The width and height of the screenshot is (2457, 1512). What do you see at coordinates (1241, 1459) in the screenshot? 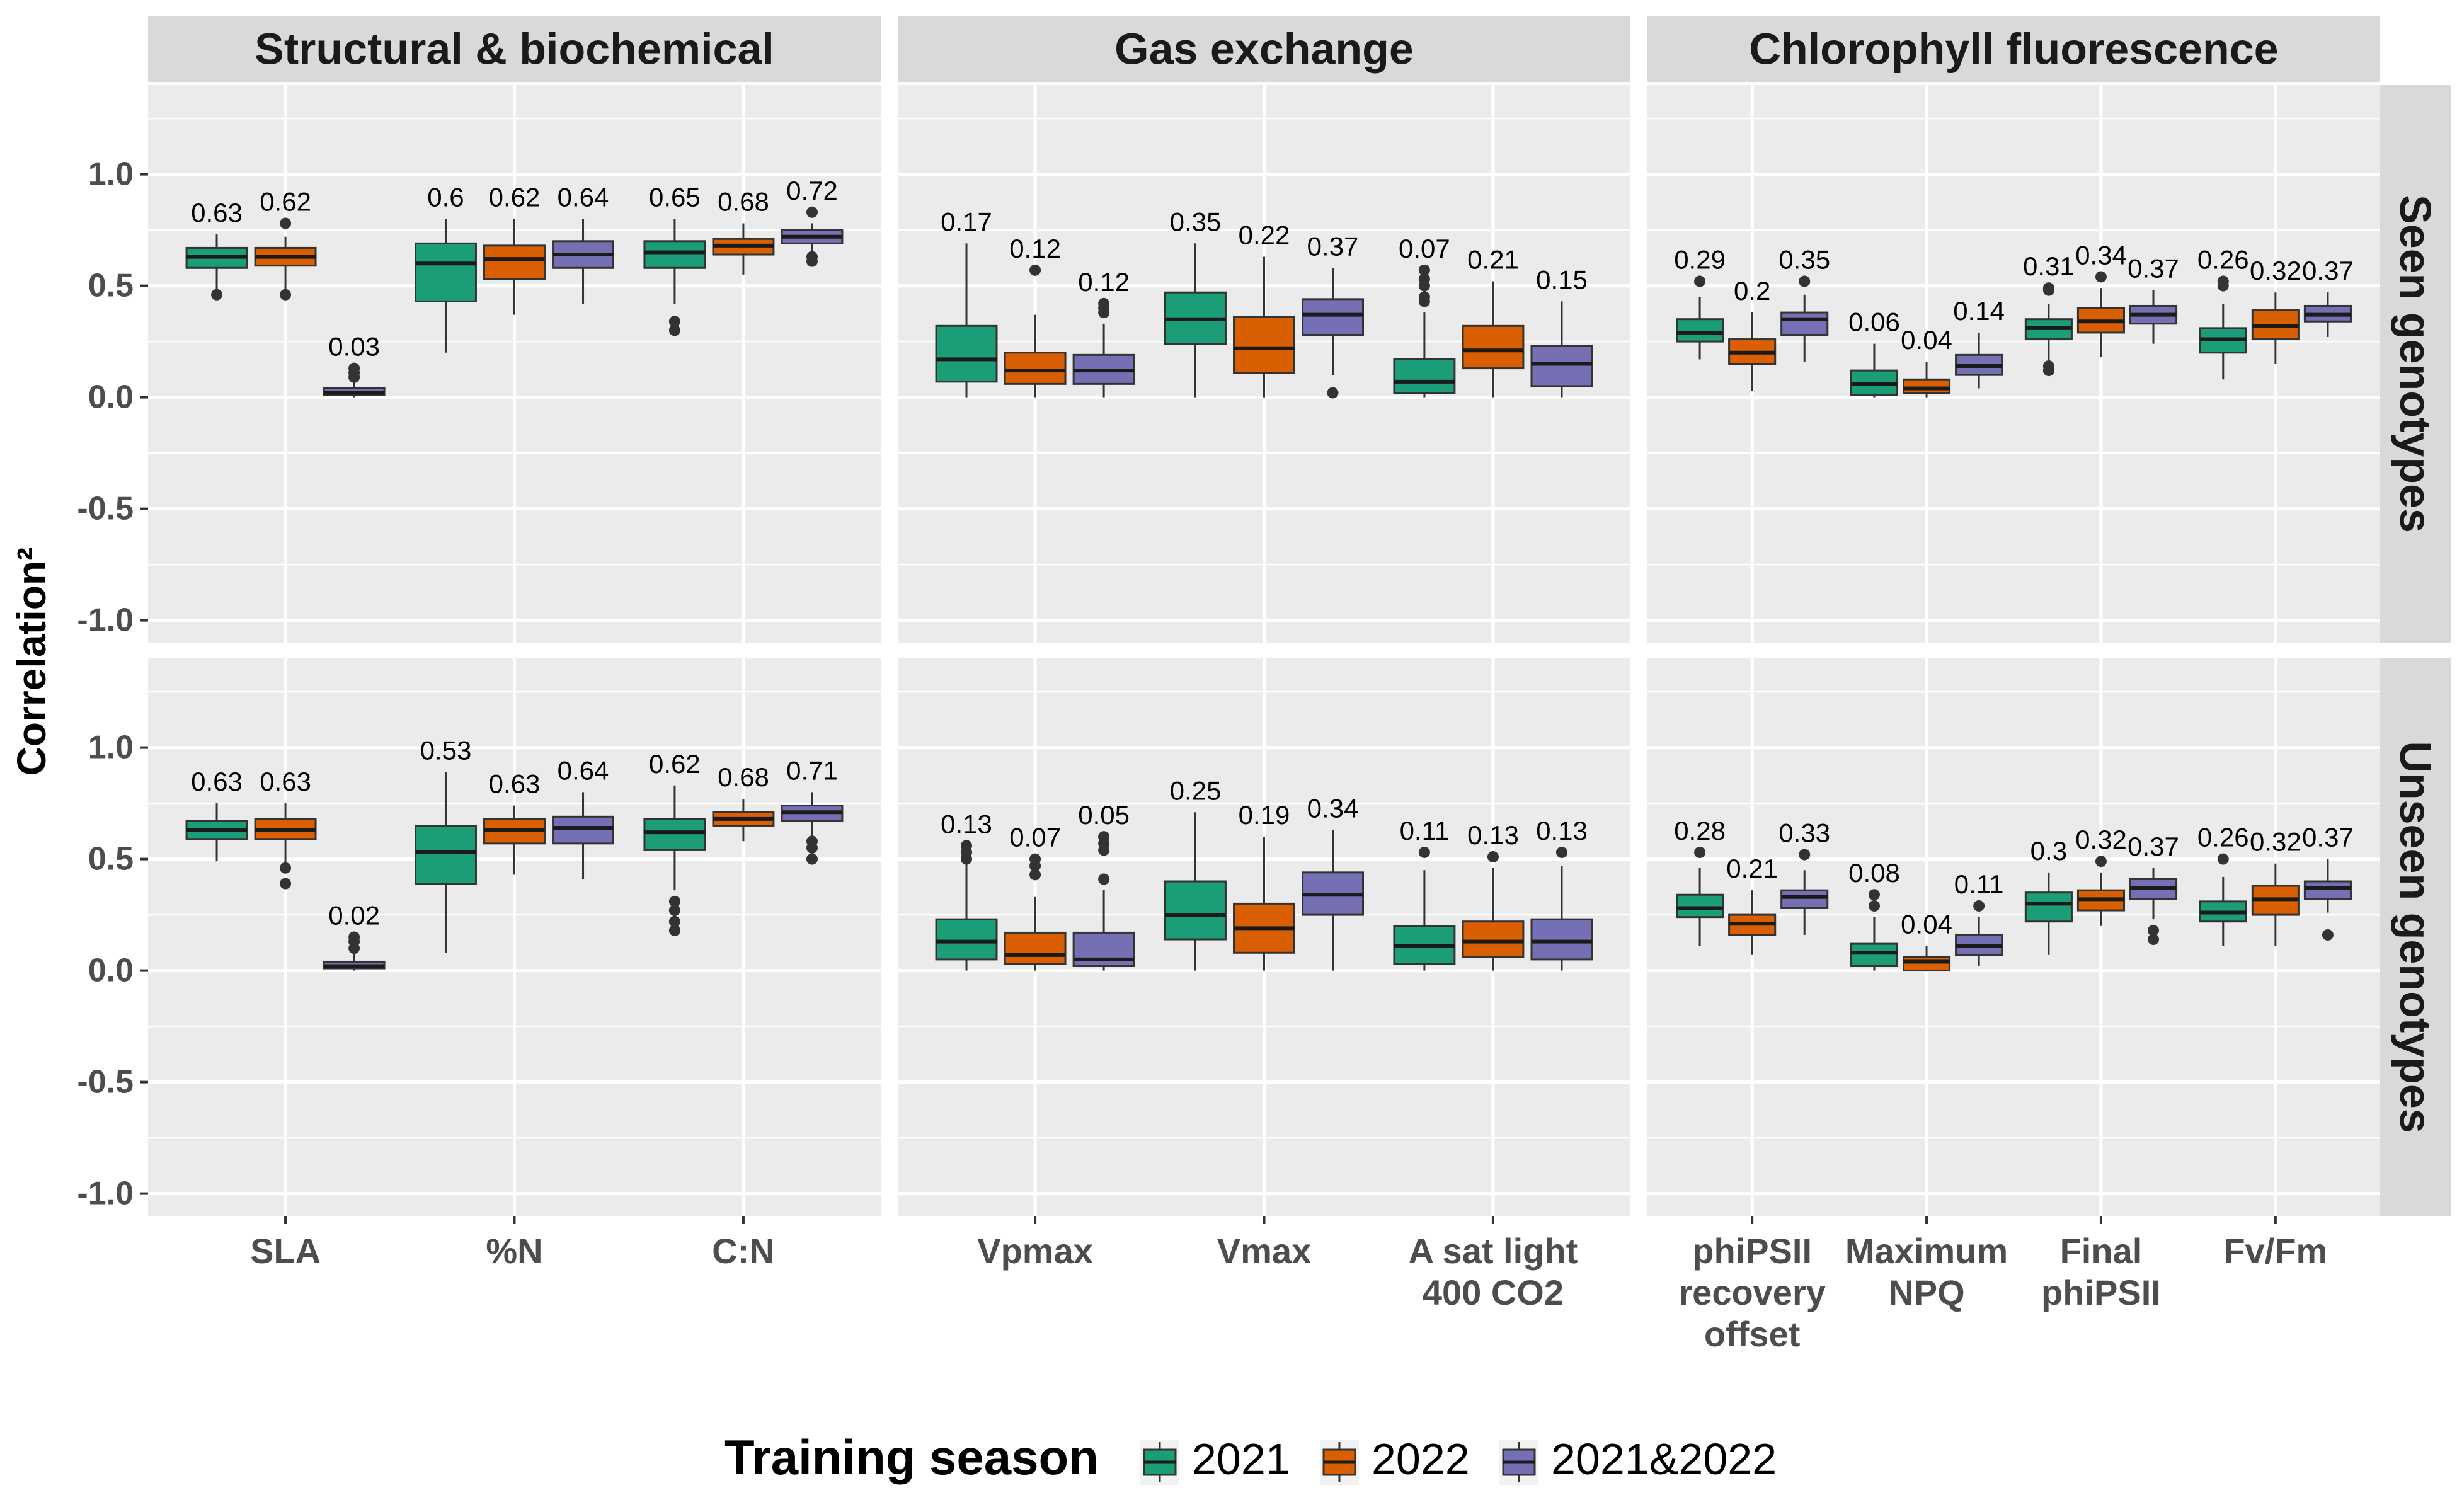
I see `legend-label: 2021` at bounding box center [1241, 1459].